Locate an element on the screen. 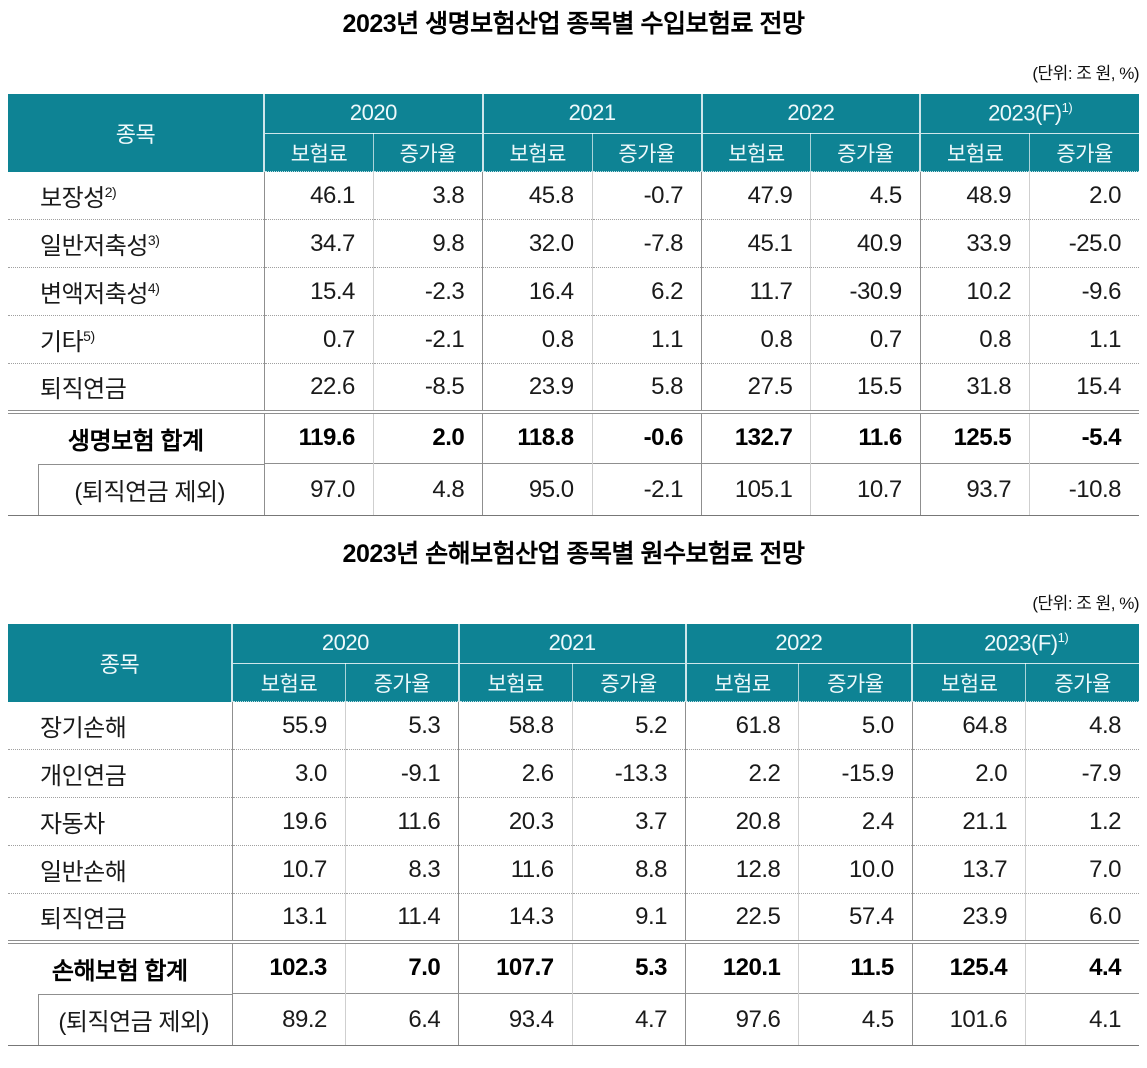  cell: 2.6 is located at coordinates (515, 773).